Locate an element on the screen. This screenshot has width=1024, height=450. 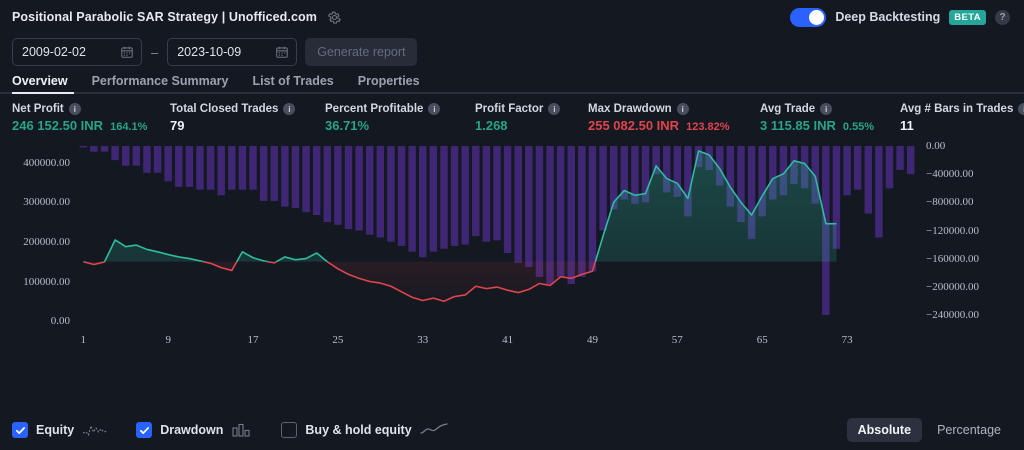
tab-performance-summary: Performance Summary is located at coordinates (160, 81).